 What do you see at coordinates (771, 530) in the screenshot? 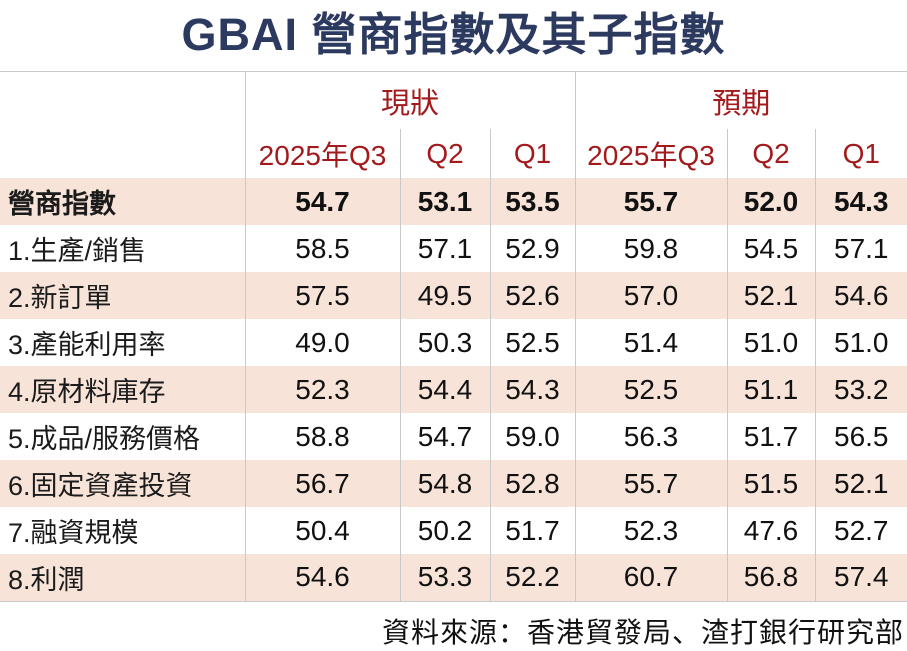
I see `value-cell: 47.6` at bounding box center [771, 530].